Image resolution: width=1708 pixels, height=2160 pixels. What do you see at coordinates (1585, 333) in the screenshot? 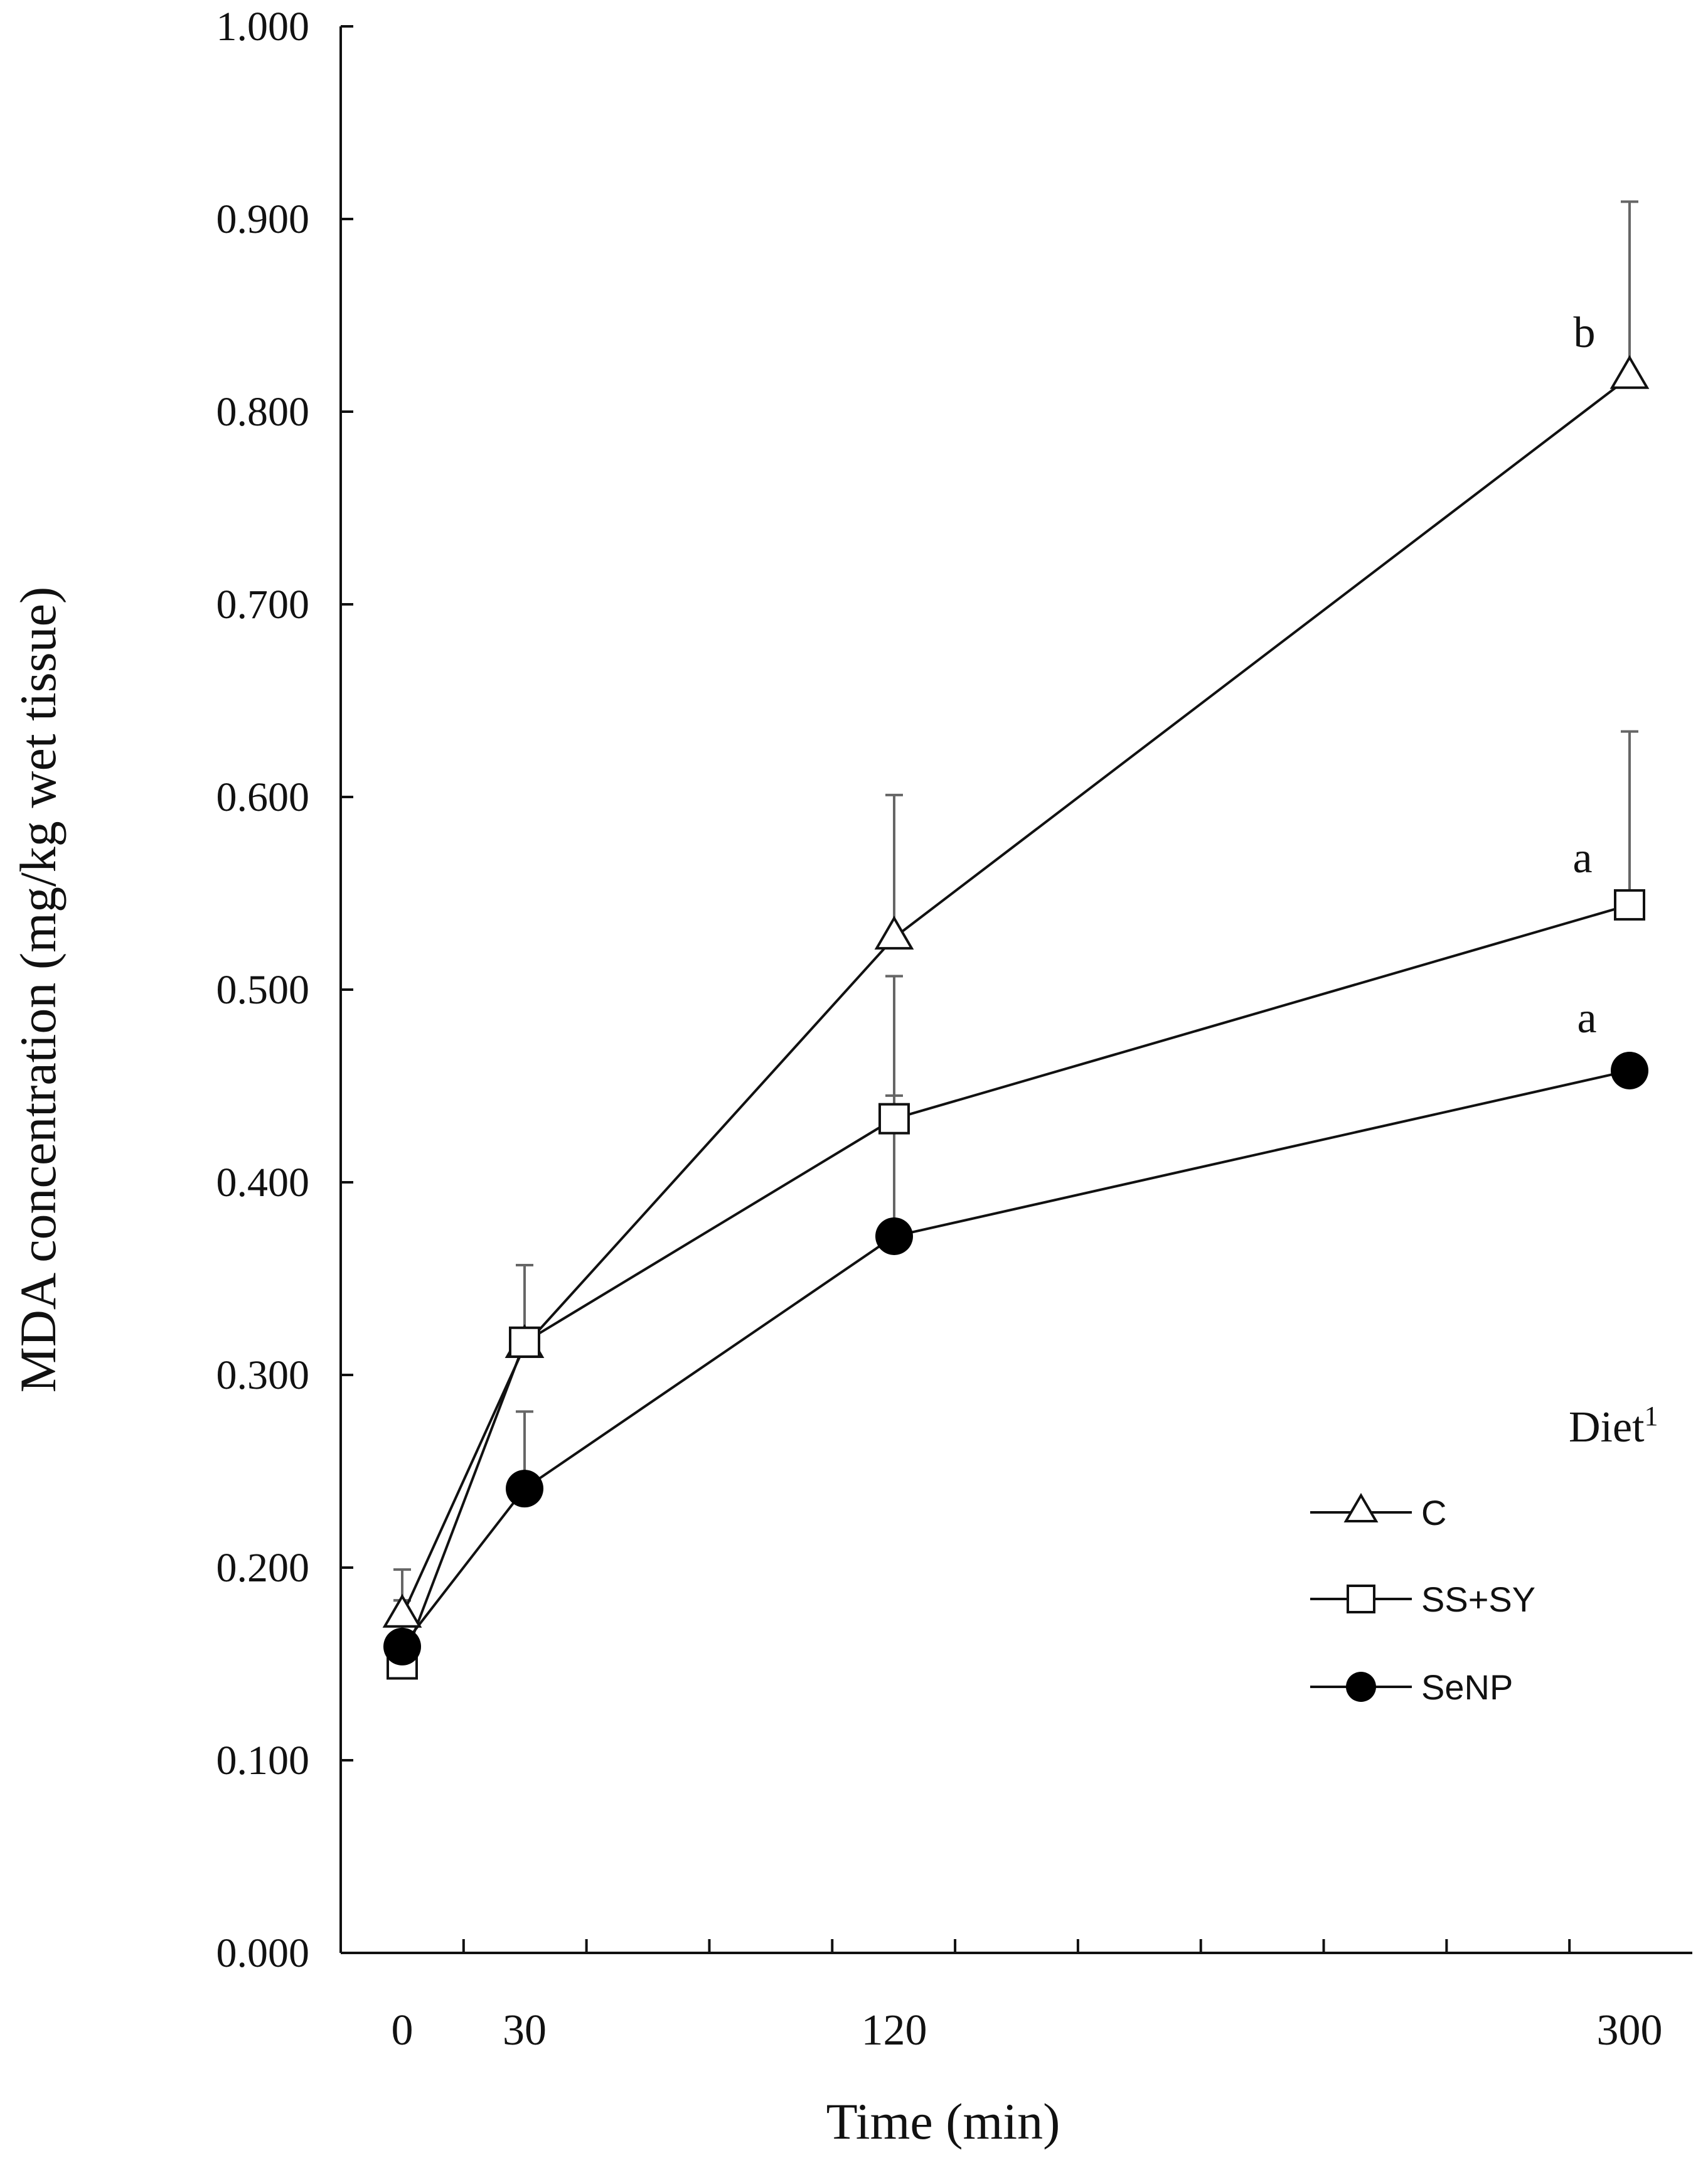
I see `sig-label-c-300: b` at bounding box center [1585, 333].